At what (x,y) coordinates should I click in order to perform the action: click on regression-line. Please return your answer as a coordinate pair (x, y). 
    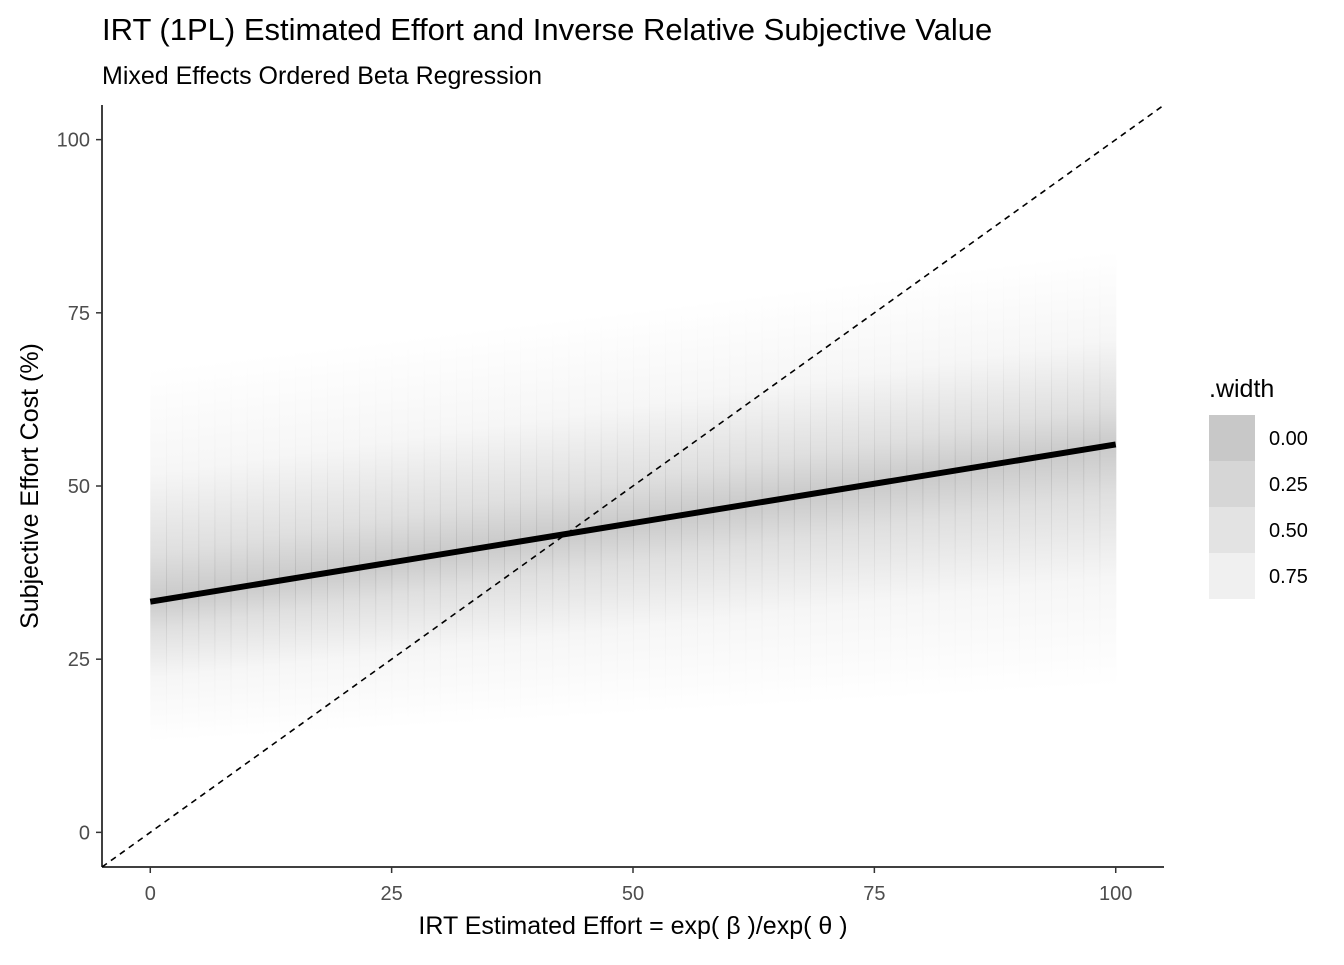
    Looking at the image, I should click on (633, 523).